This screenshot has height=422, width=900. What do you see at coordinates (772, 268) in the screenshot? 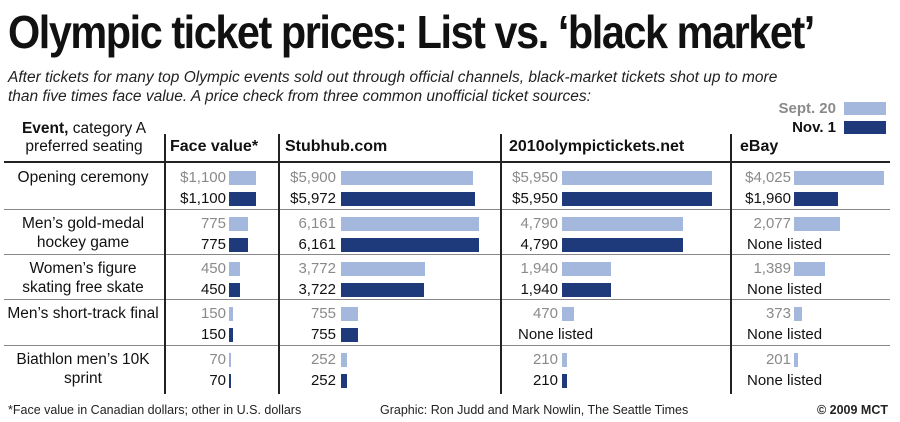
I see `value-label-sept: 1,389` at bounding box center [772, 268].